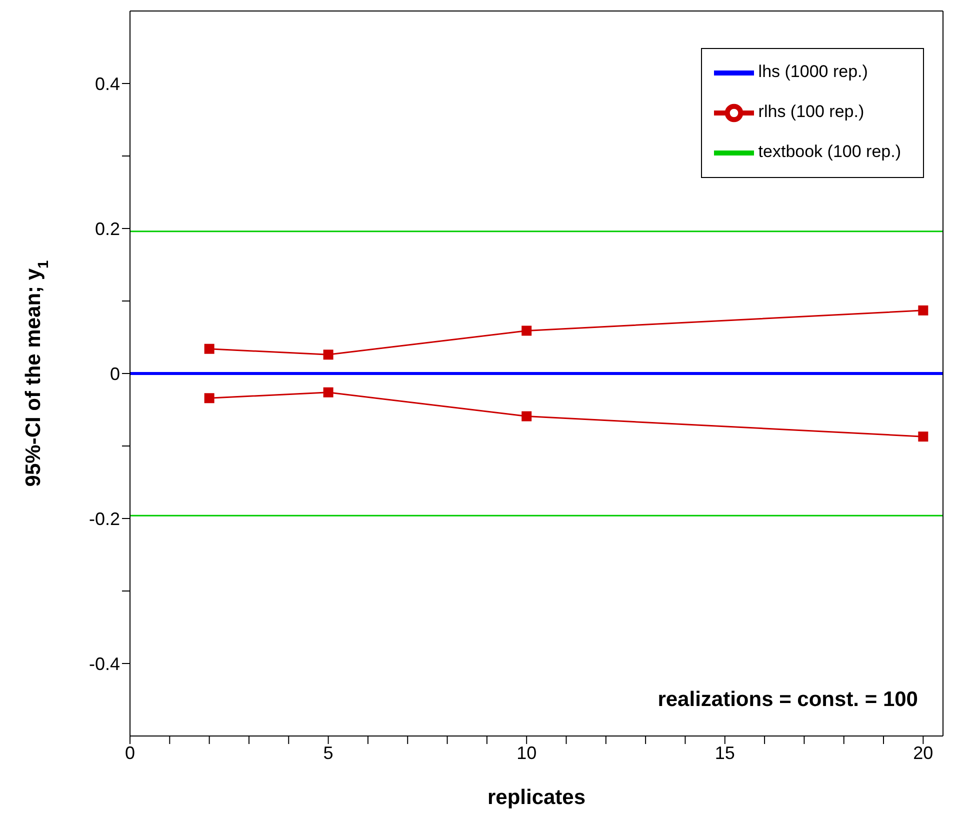 Image resolution: width=954 pixels, height=818 pixels. I want to click on y-tick-label: 0, so click(115, 374).